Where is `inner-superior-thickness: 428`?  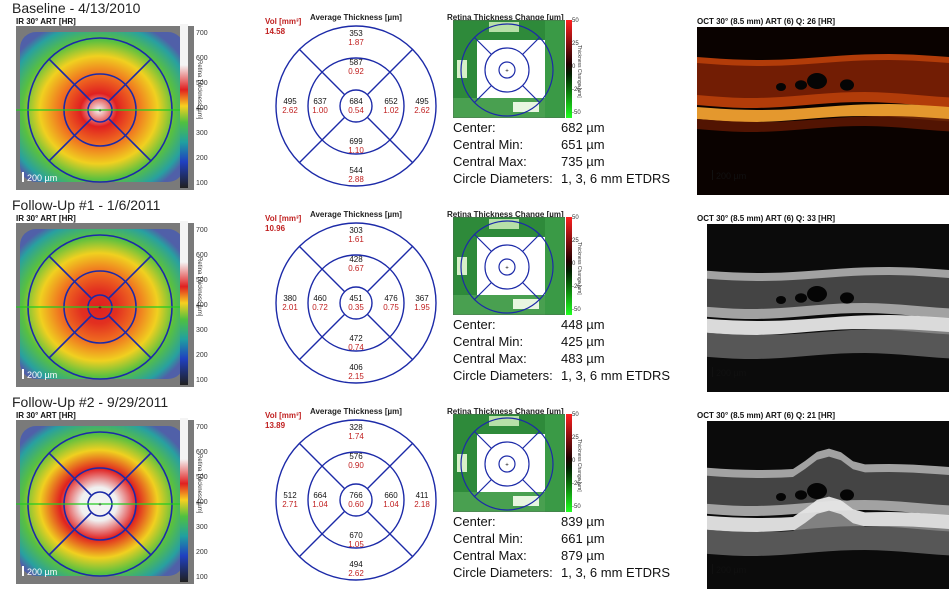
inner-superior-thickness: 428 is located at coordinates (356, 259).